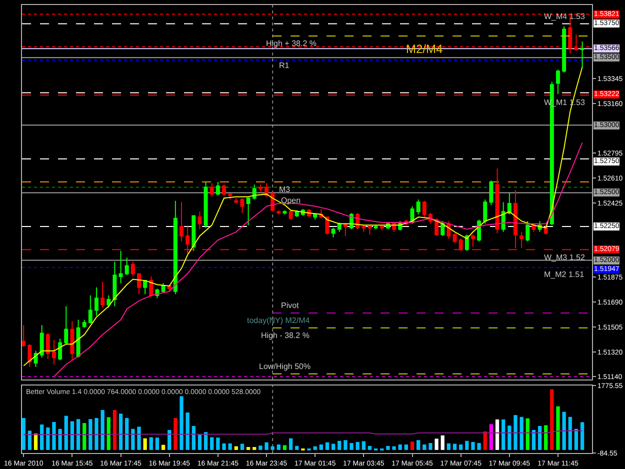 The image size is (625, 469). What do you see at coordinates (285, 366) in the screenshot?
I see `annotation: Low/High 50%` at bounding box center [285, 366].